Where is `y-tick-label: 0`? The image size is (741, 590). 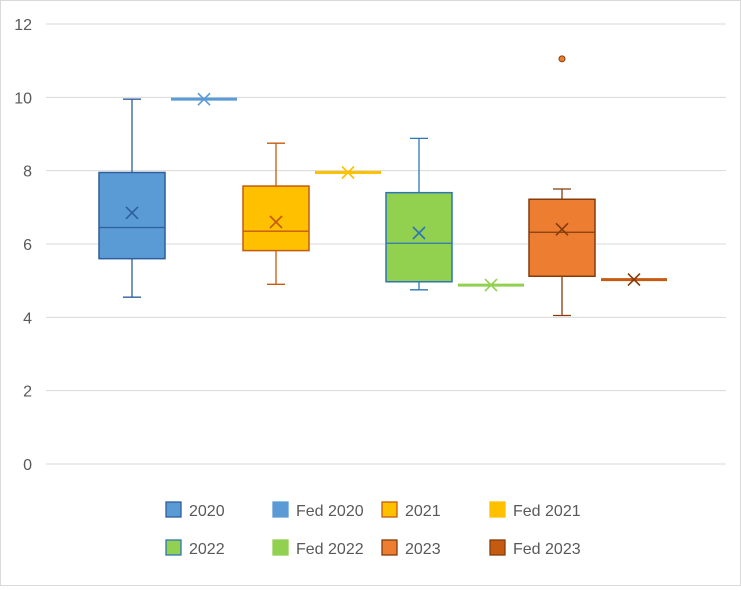 y-tick-label: 0 is located at coordinates (27, 465).